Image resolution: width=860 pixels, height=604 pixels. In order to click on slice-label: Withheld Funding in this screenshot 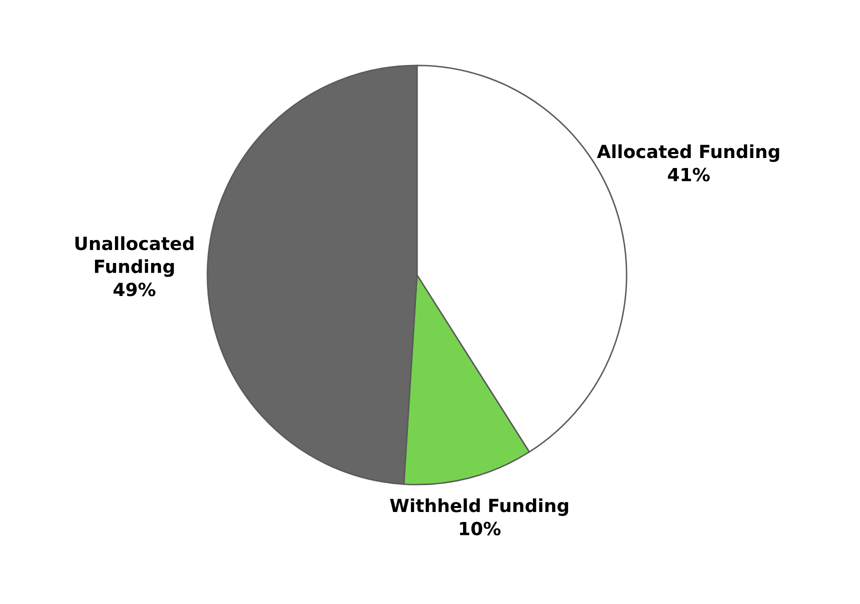, I will do `click(479, 507)`.